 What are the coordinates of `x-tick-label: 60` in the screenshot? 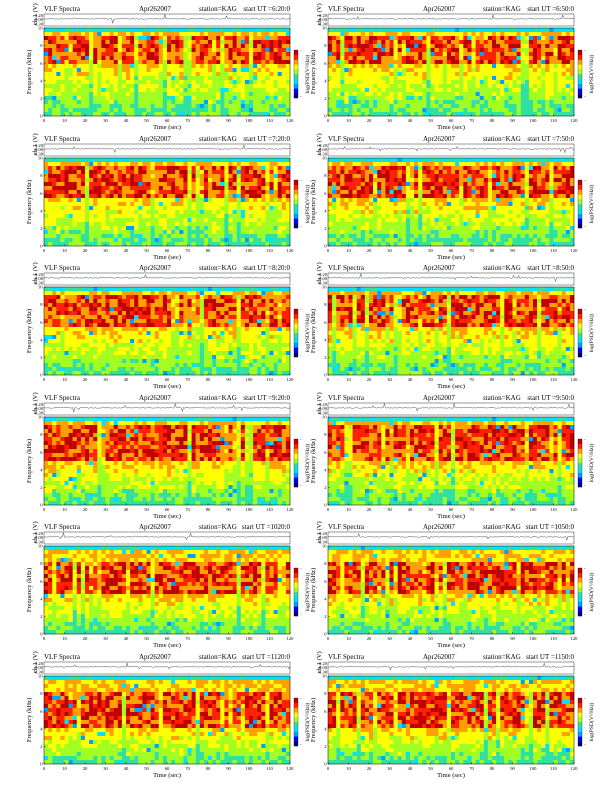 It's located at (167, 250).